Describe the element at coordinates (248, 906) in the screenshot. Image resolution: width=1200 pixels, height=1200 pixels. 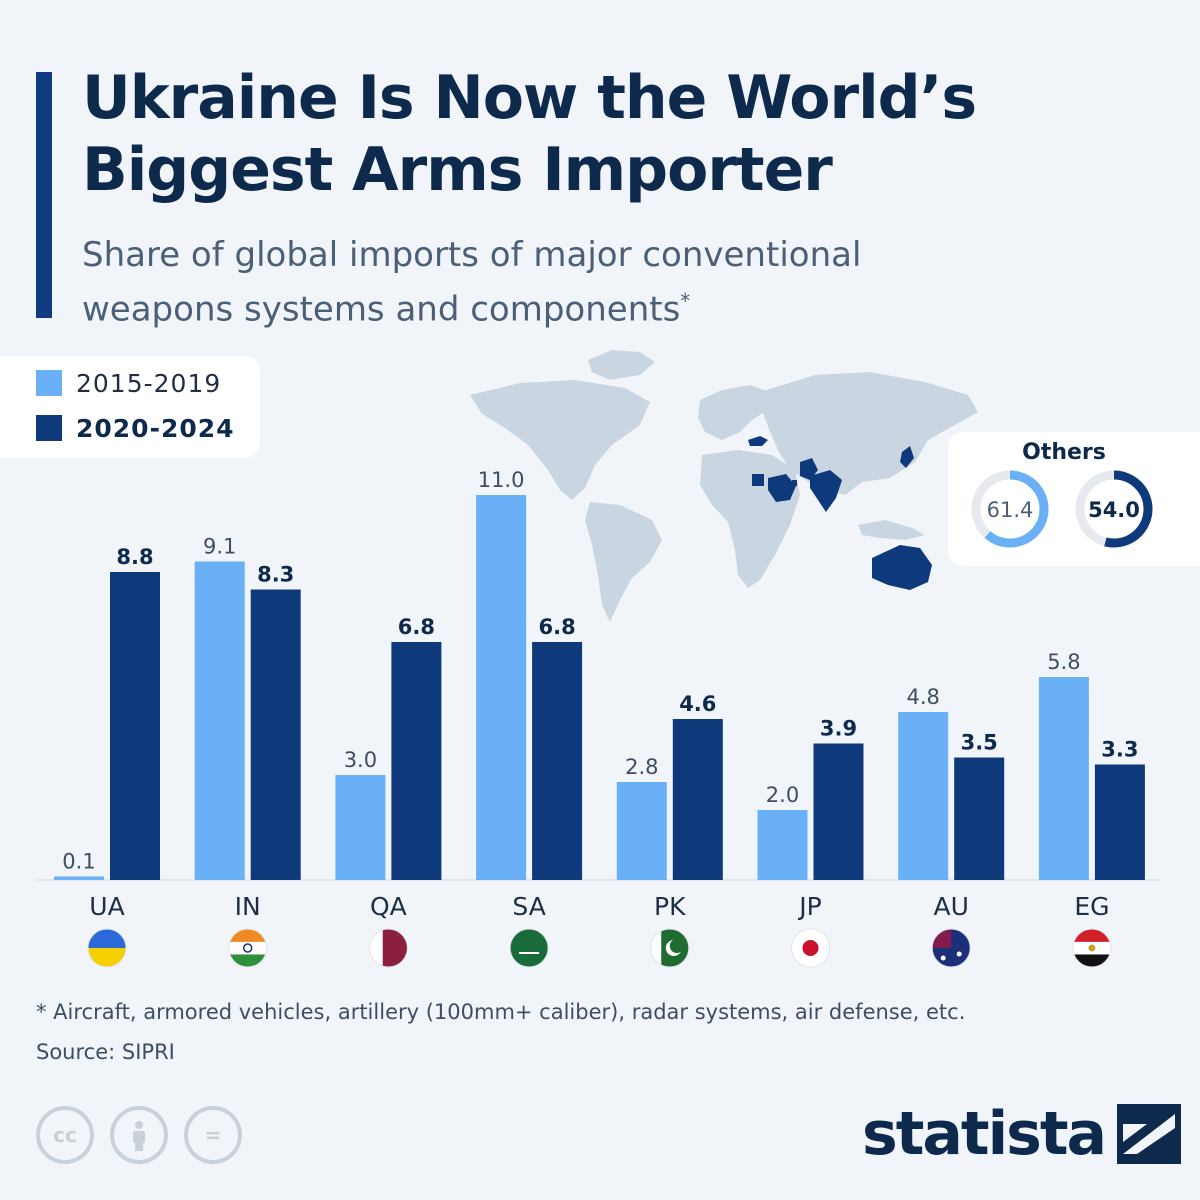
I see `x-tick-label-in: IN` at that location.